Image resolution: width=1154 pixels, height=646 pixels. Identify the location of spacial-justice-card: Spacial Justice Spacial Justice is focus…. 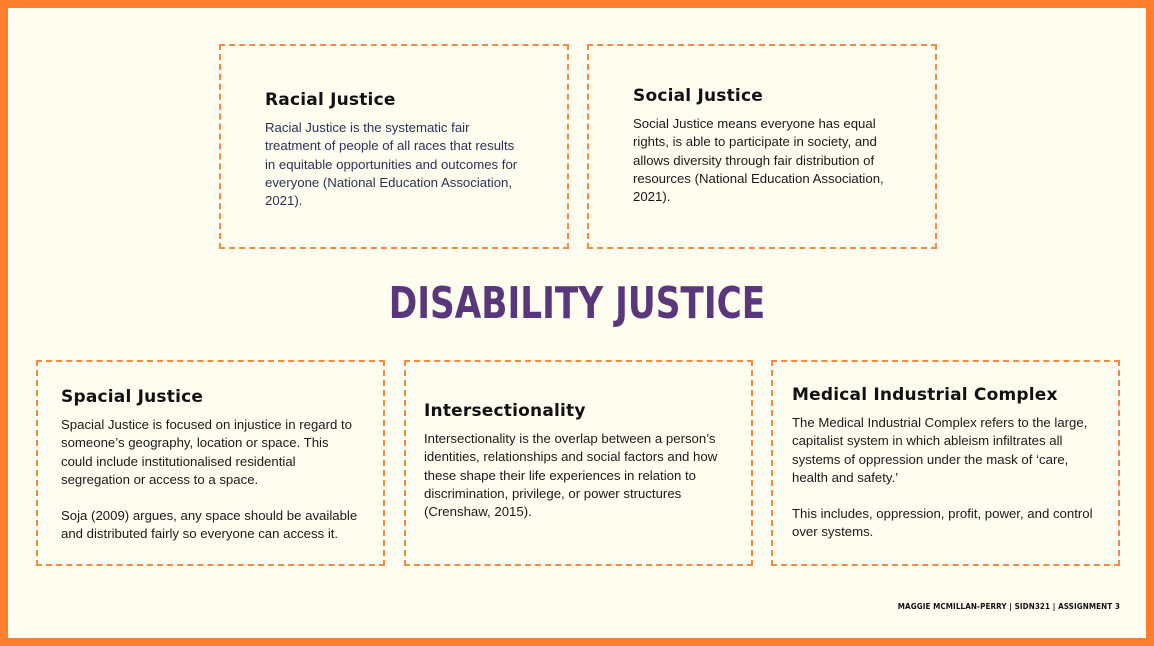
(210, 463).